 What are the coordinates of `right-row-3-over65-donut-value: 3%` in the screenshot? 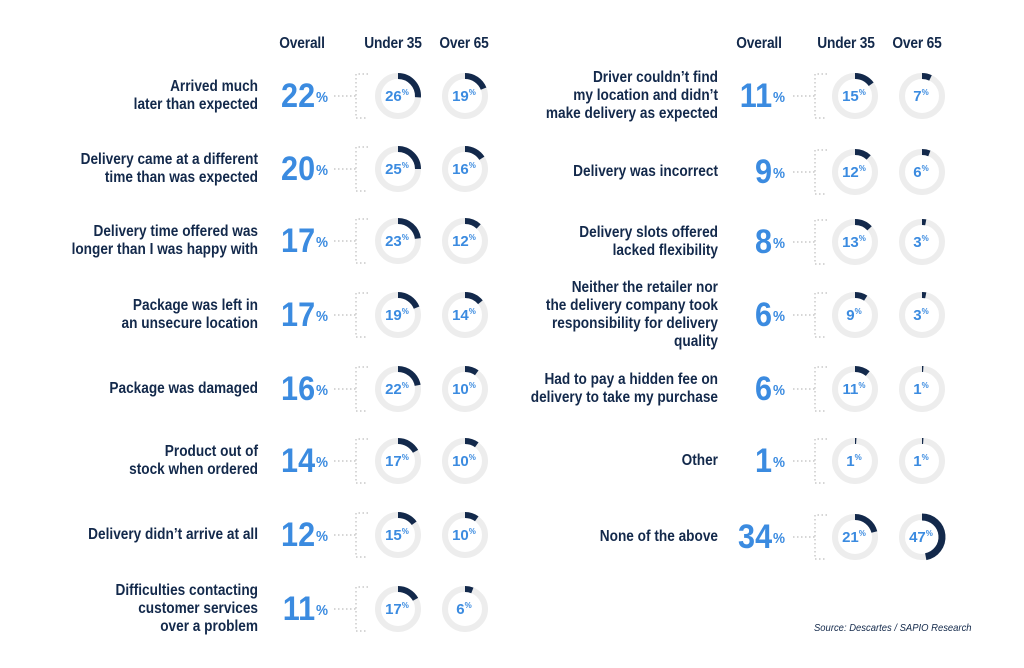 It's located at (920, 315).